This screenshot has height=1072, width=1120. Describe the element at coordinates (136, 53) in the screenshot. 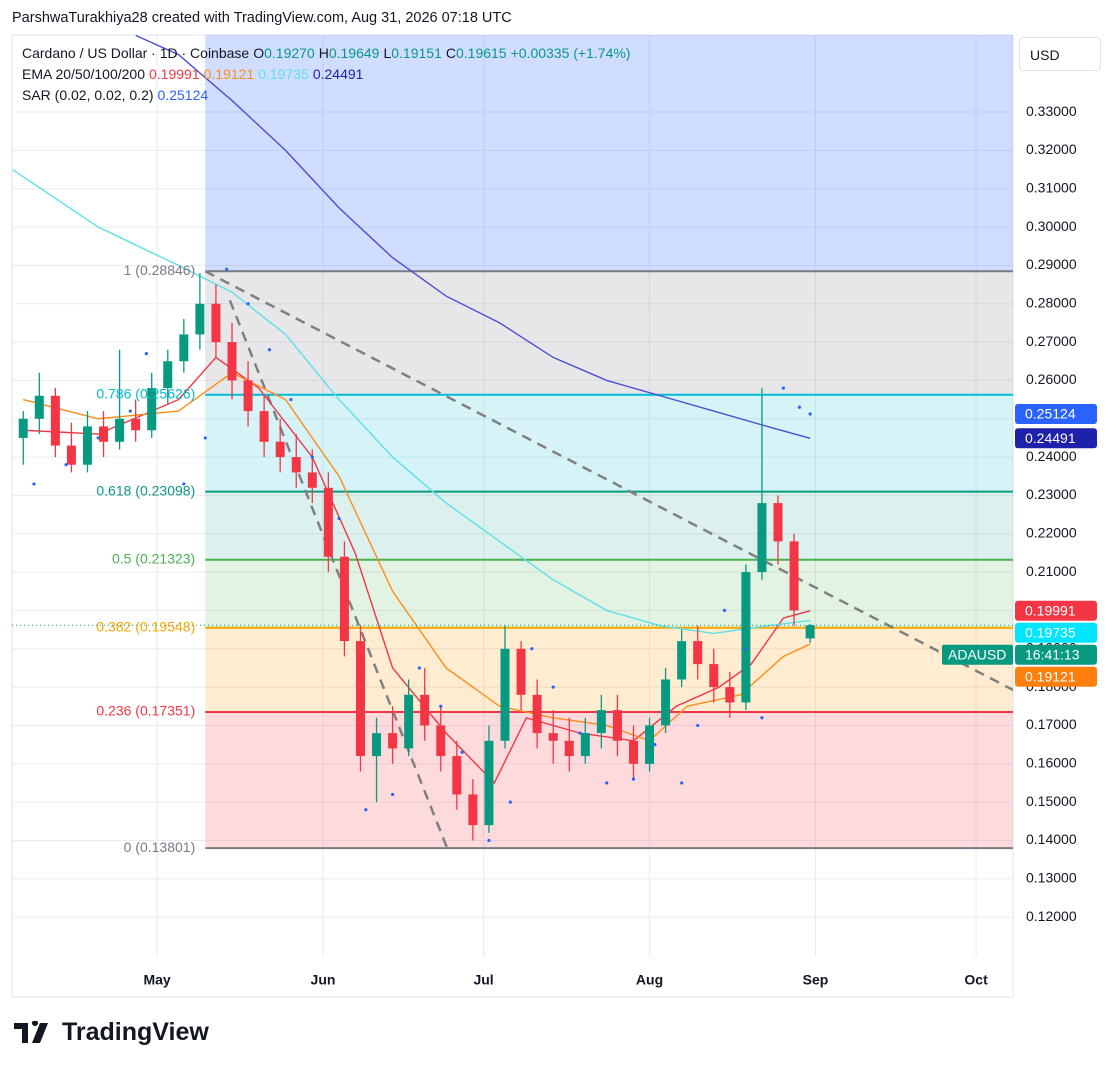

I see `symbol-title: Cardano / US Dollar · 1D · Coinbase` at that location.